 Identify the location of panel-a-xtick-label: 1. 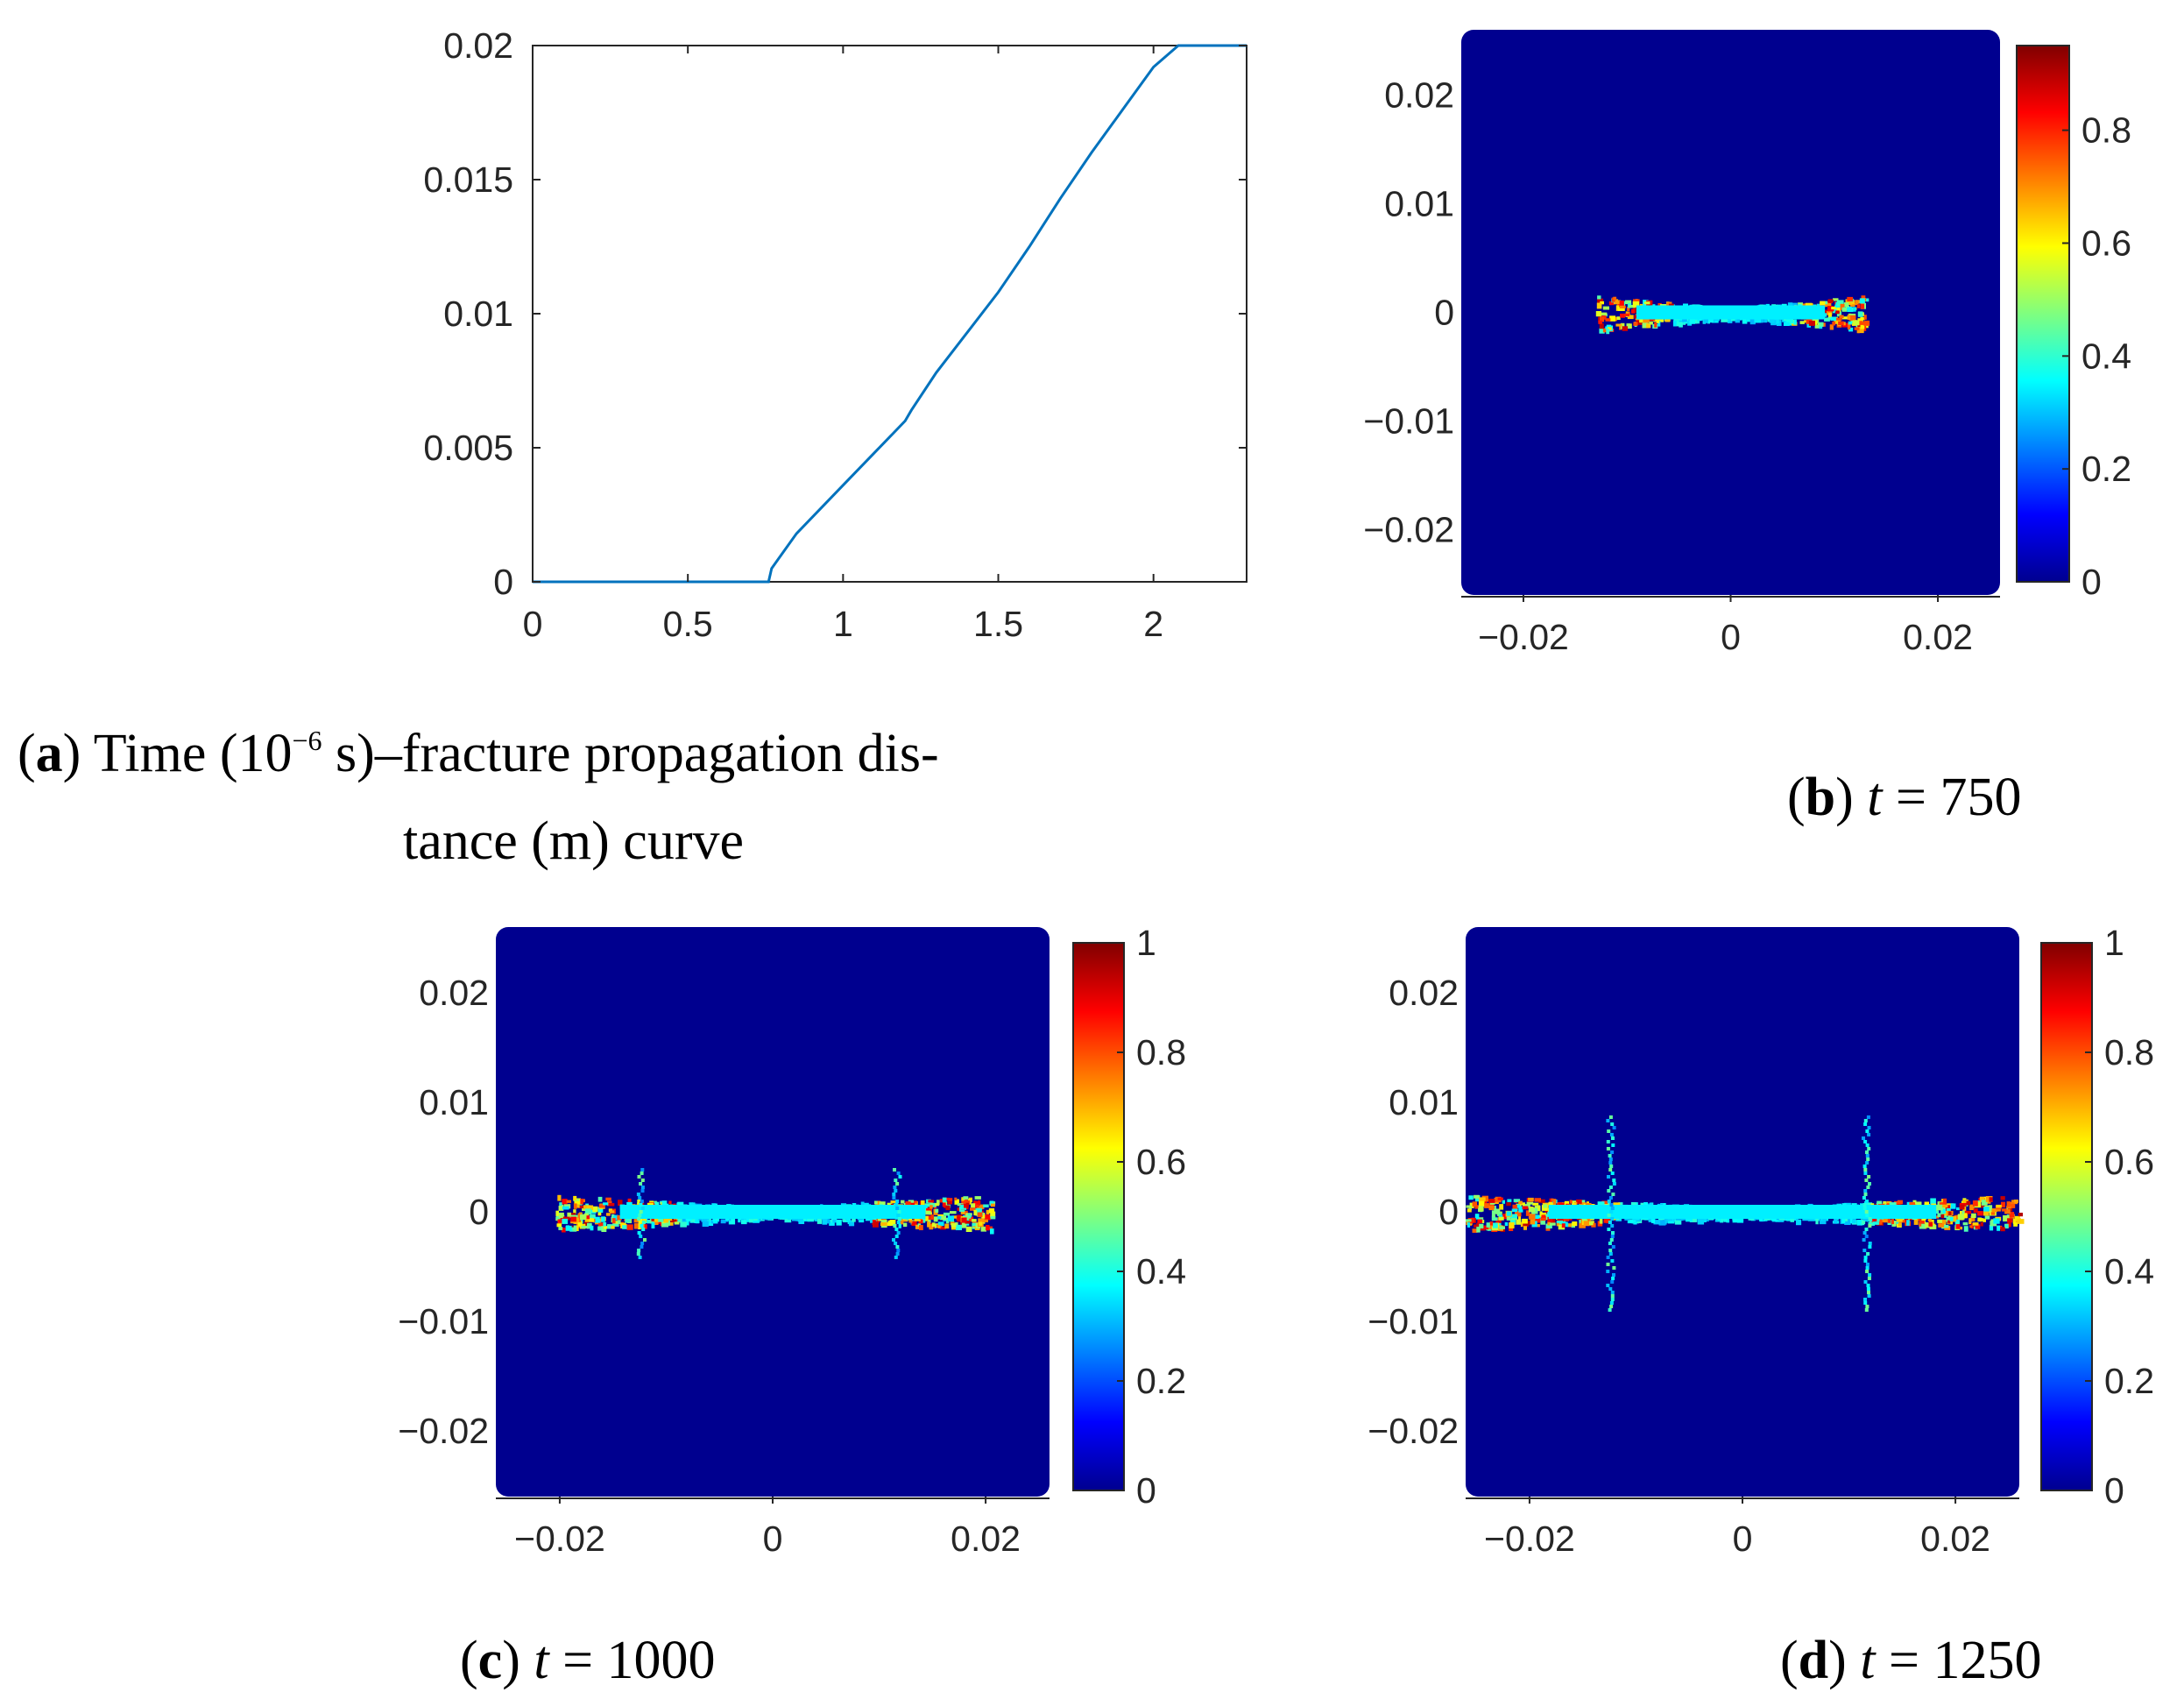
(843, 624).